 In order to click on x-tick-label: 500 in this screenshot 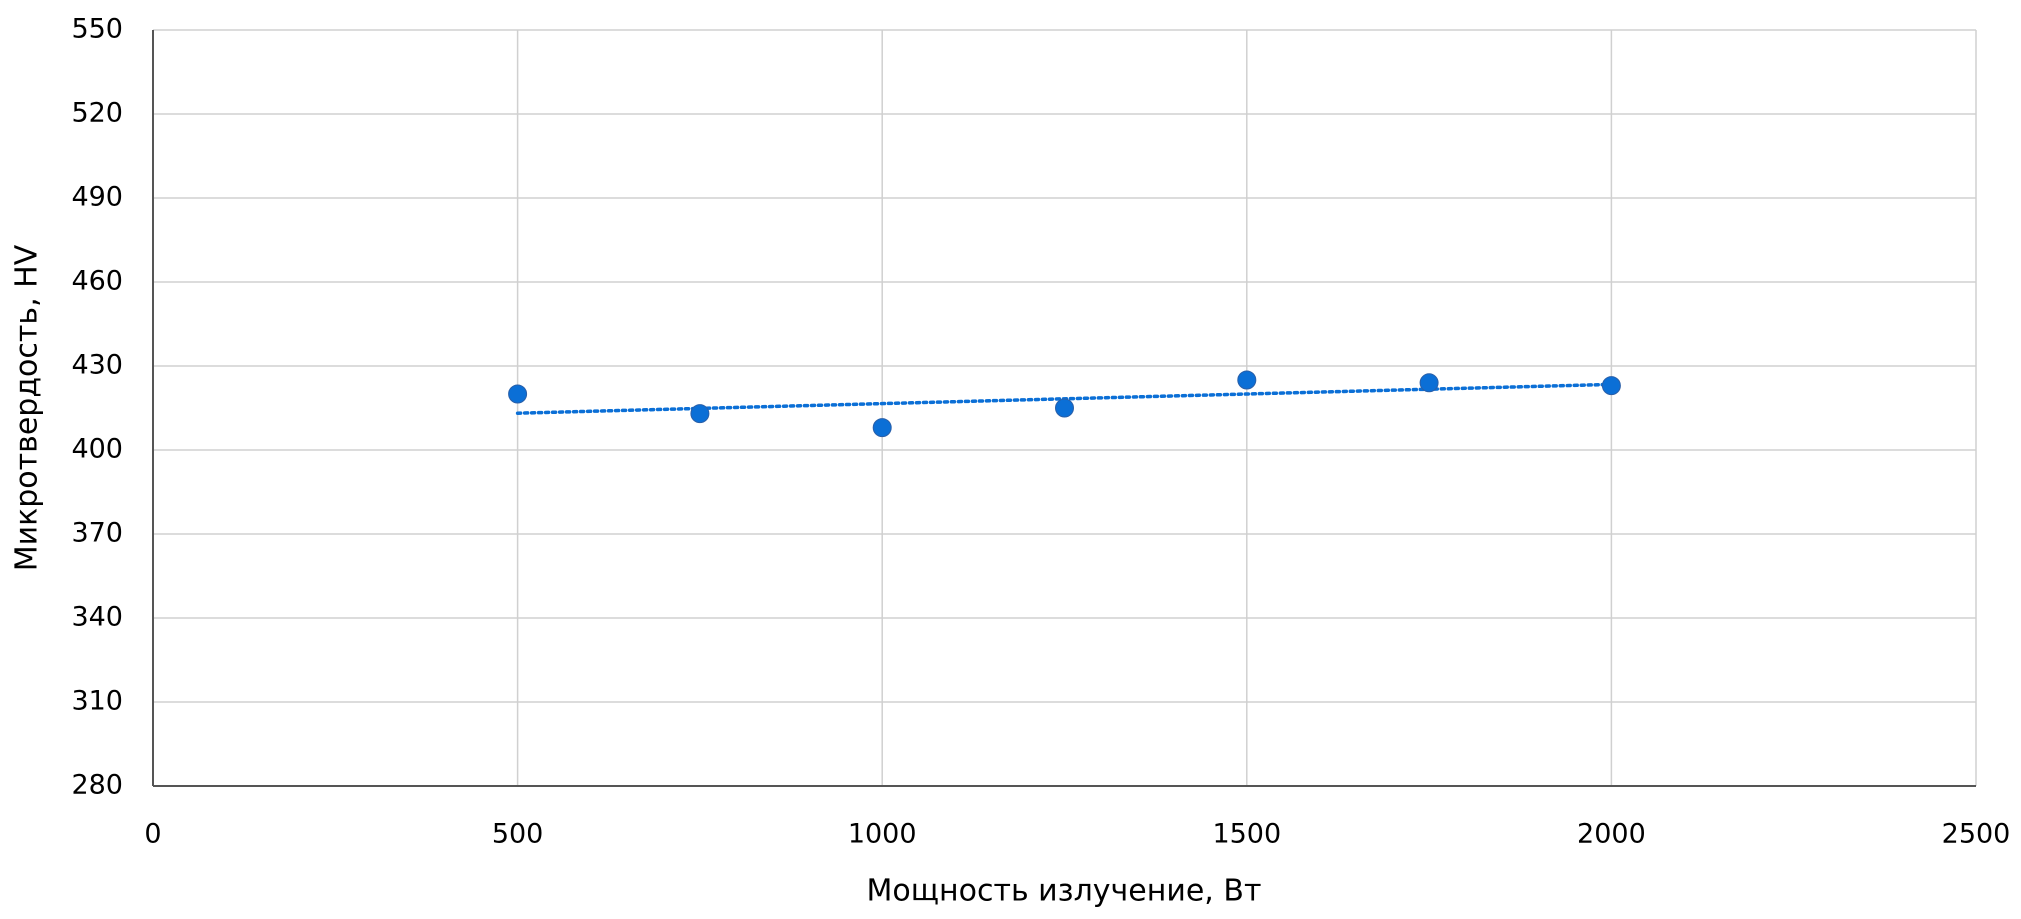, I will do `click(518, 834)`.